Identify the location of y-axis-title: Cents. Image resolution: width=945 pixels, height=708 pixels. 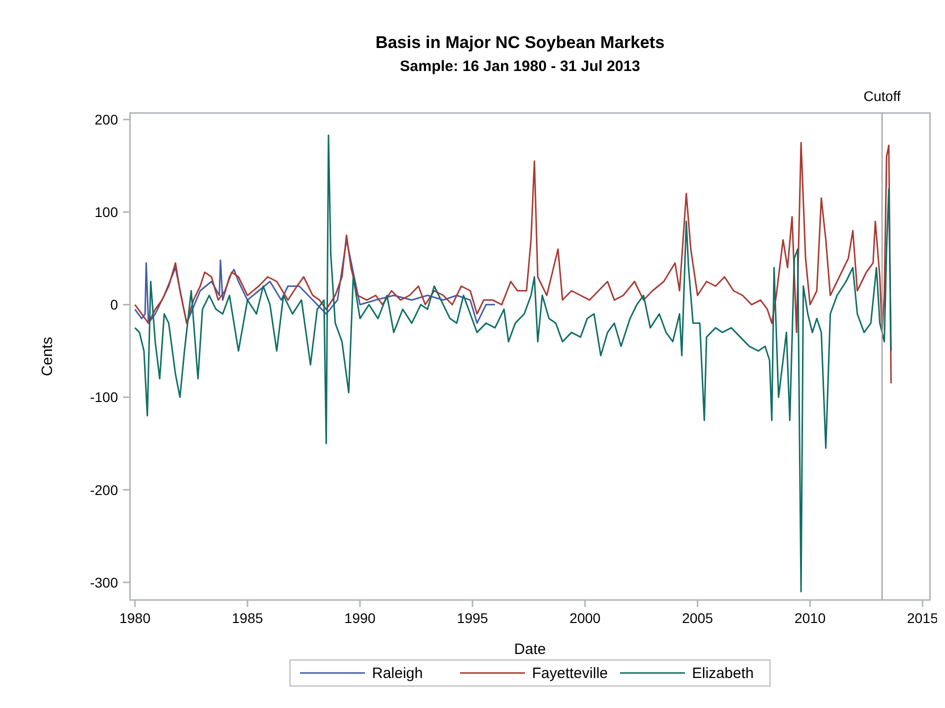
(47, 356).